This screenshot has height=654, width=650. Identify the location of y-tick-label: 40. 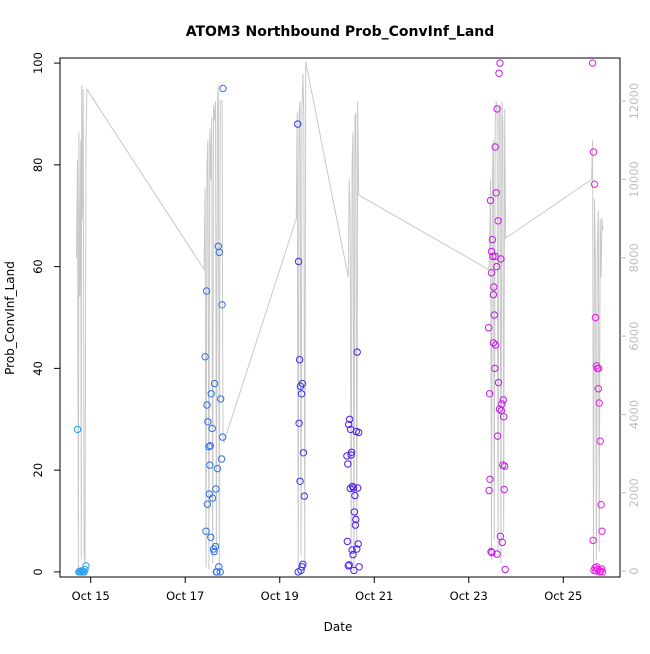
(38, 368).